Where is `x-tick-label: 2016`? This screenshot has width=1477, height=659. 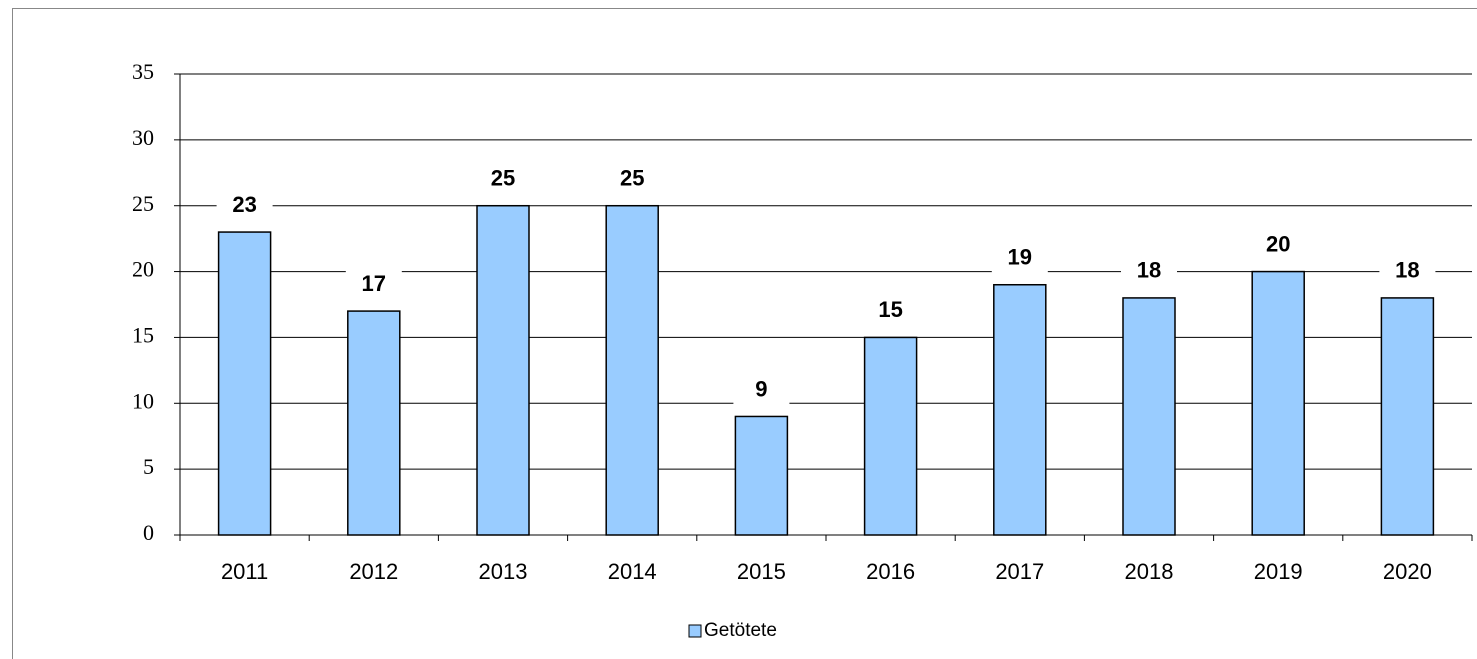
x-tick-label: 2016 is located at coordinates (890, 571).